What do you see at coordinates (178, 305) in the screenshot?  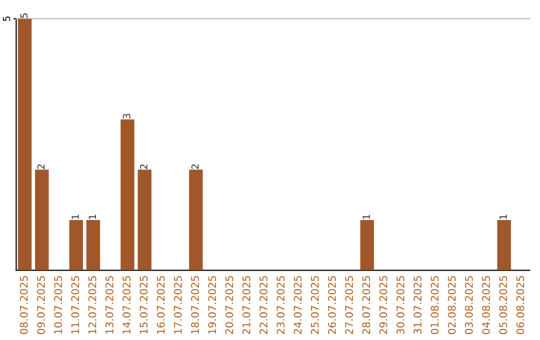 I see `x-tick-label: 17.07.2025` at bounding box center [178, 305].